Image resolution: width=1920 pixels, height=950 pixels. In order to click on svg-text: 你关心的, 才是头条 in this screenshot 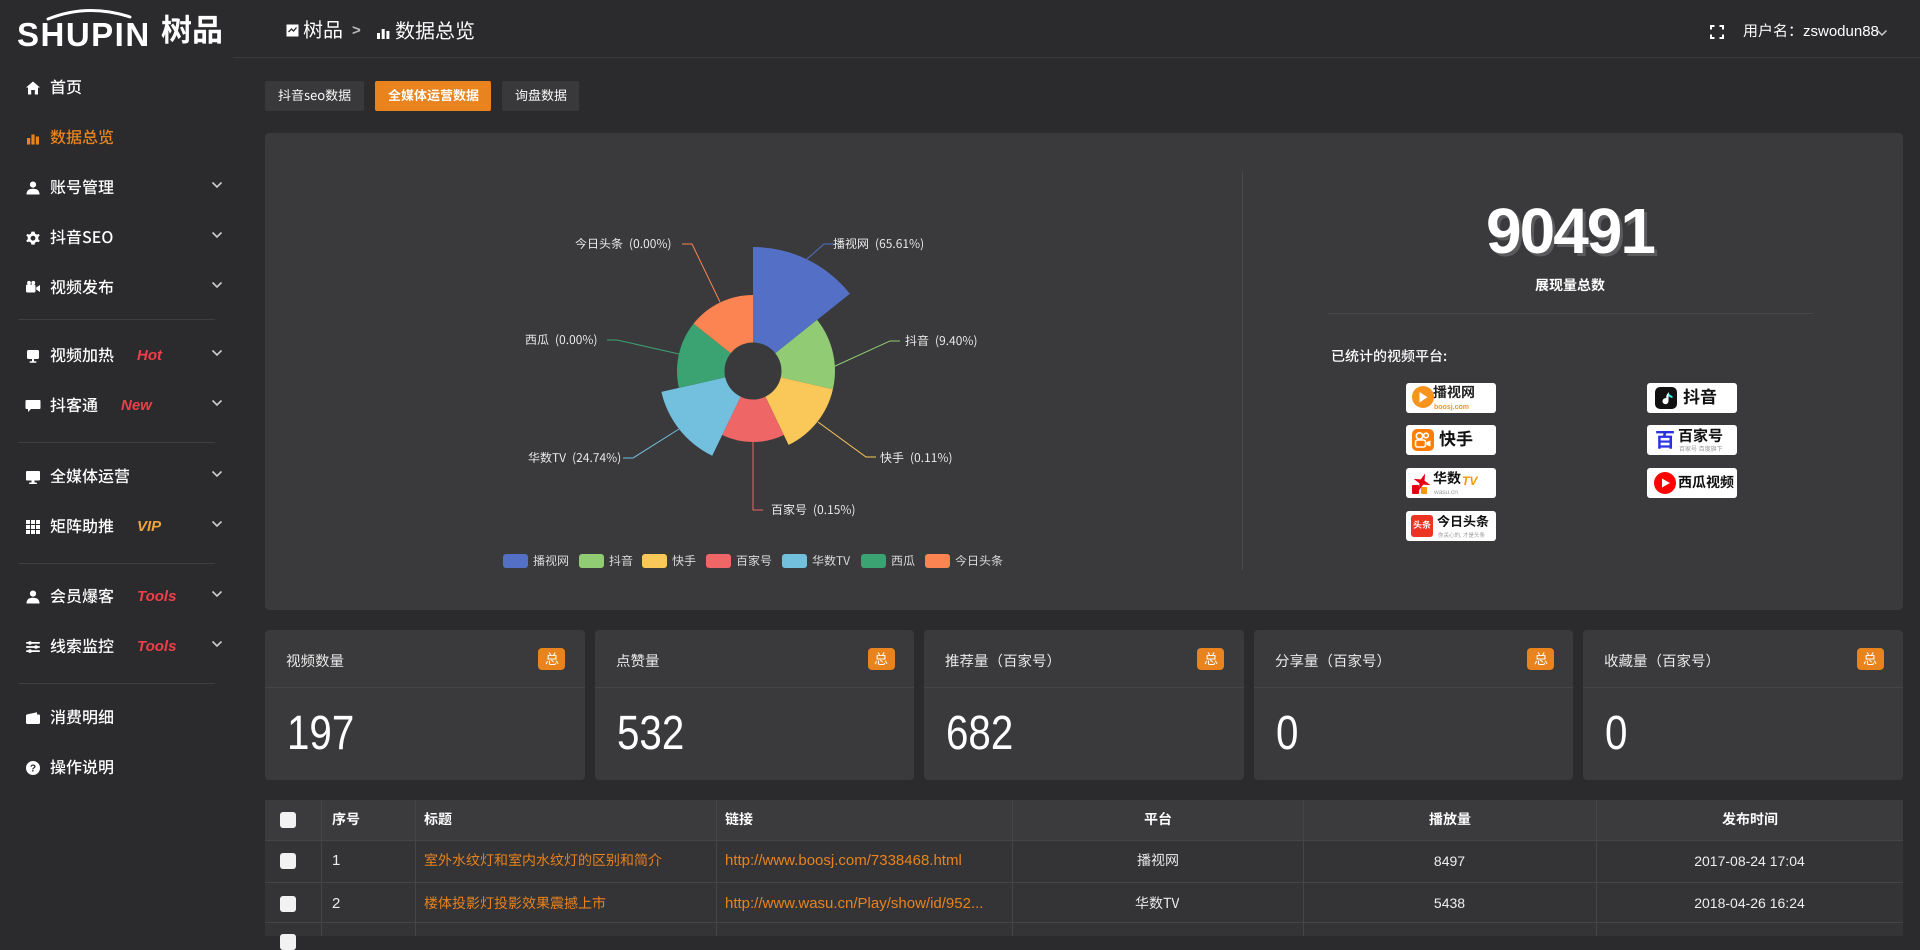, I will do `click(1462, 535)`.